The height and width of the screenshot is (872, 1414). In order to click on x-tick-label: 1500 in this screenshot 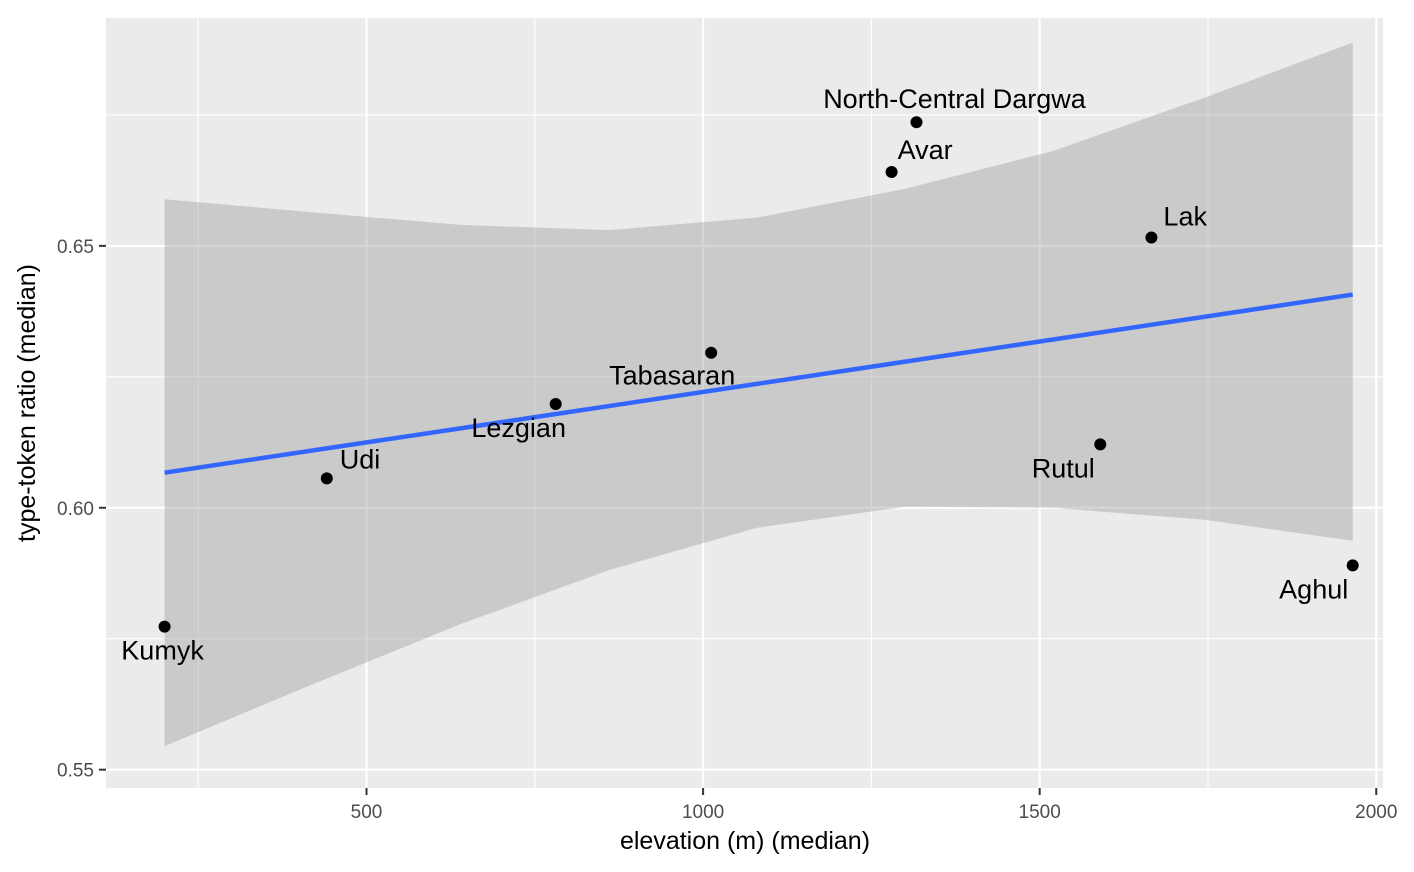, I will do `click(1040, 812)`.